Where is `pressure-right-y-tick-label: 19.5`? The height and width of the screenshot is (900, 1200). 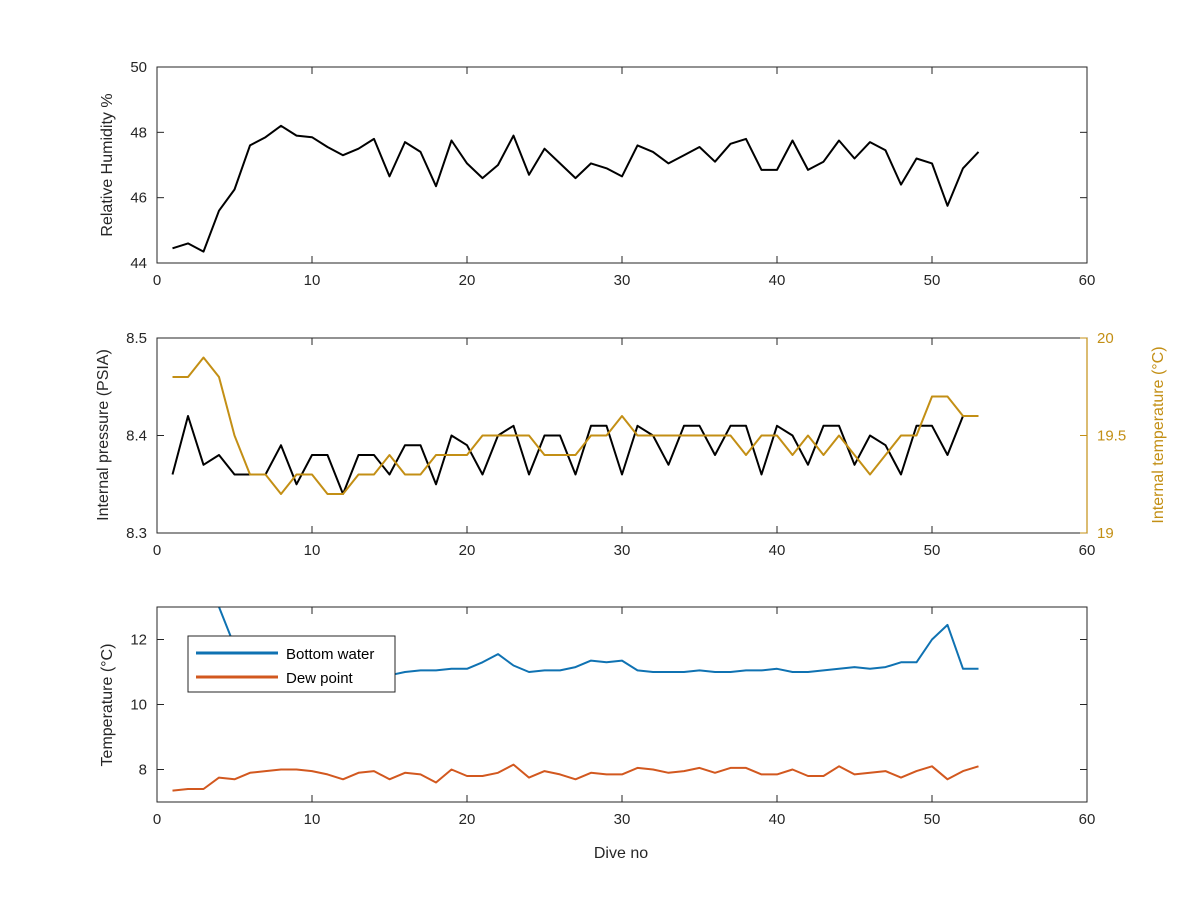 pressure-right-y-tick-label: 19.5 is located at coordinates (1111, 436).